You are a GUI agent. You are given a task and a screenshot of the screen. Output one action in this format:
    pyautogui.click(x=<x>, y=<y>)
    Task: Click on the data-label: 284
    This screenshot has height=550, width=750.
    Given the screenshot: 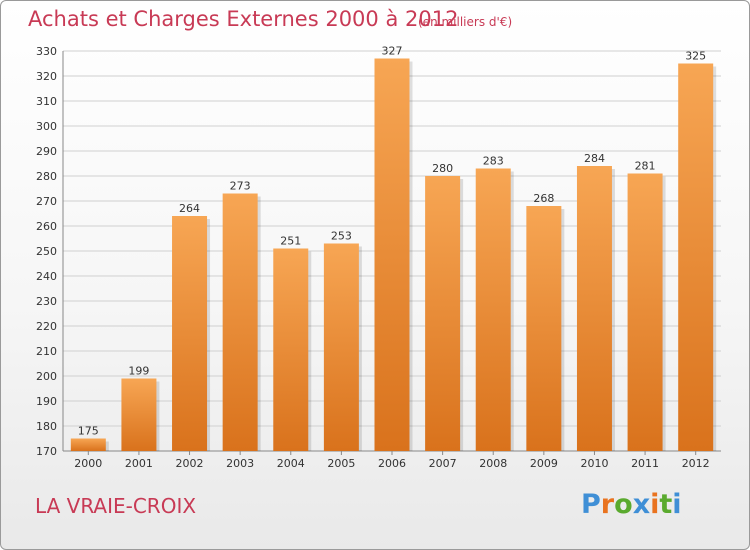 What is the action you would take?
    pyautogui.click(x=594, y=158)
    